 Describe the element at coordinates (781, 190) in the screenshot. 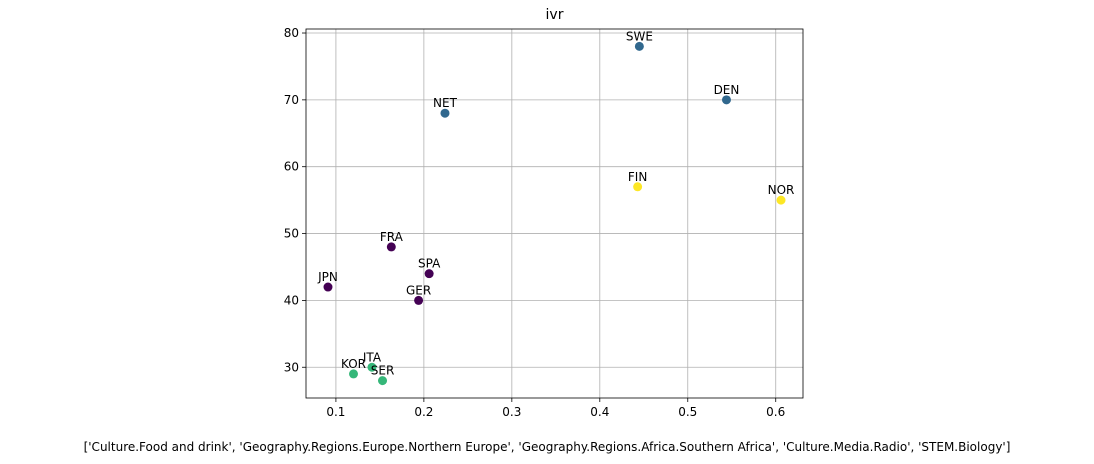

I see `point-label: NOR` at that location.